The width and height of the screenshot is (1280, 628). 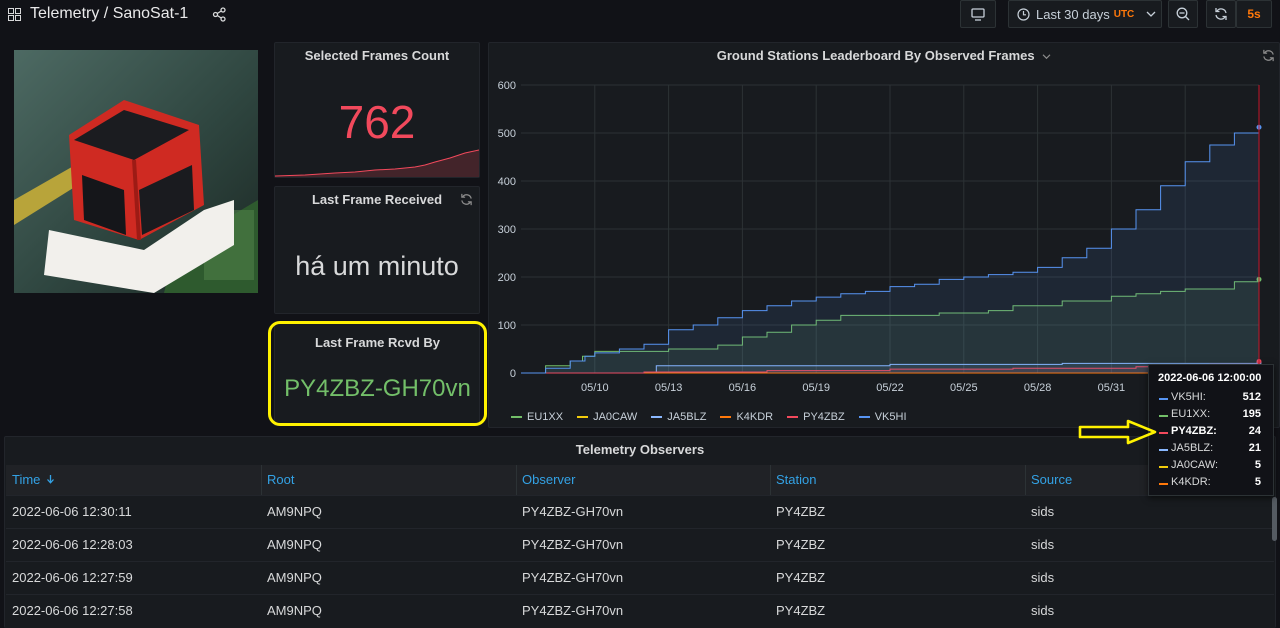 I want to click on zoom-out-icon, so click(x=1183, y=14).